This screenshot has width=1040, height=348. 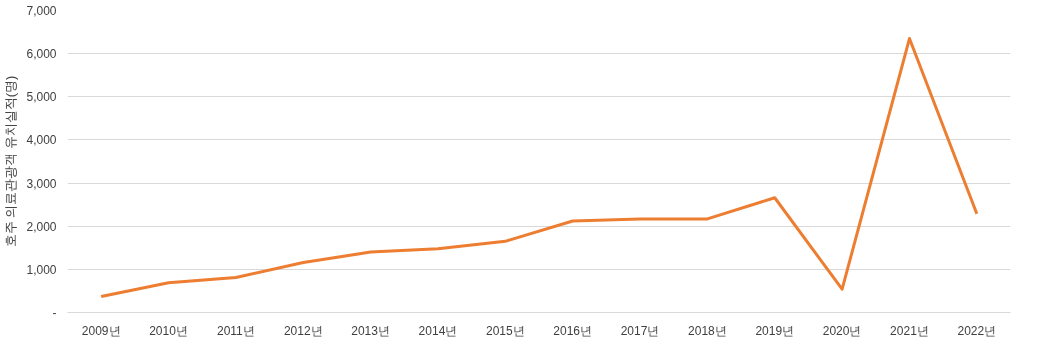 What do you see at coordinates (438, 330) in the screenshot?
I see `x-tick-label: 2014년` at bounding box center [438, 330].